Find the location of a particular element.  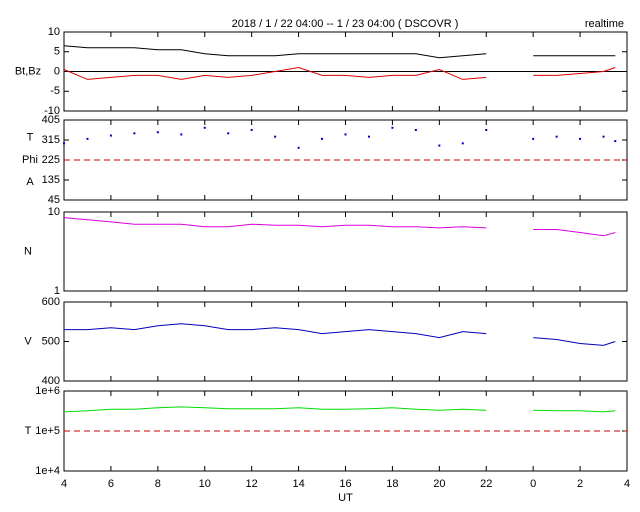

y-axis-label: Phi is located at coordinates (30, 160).